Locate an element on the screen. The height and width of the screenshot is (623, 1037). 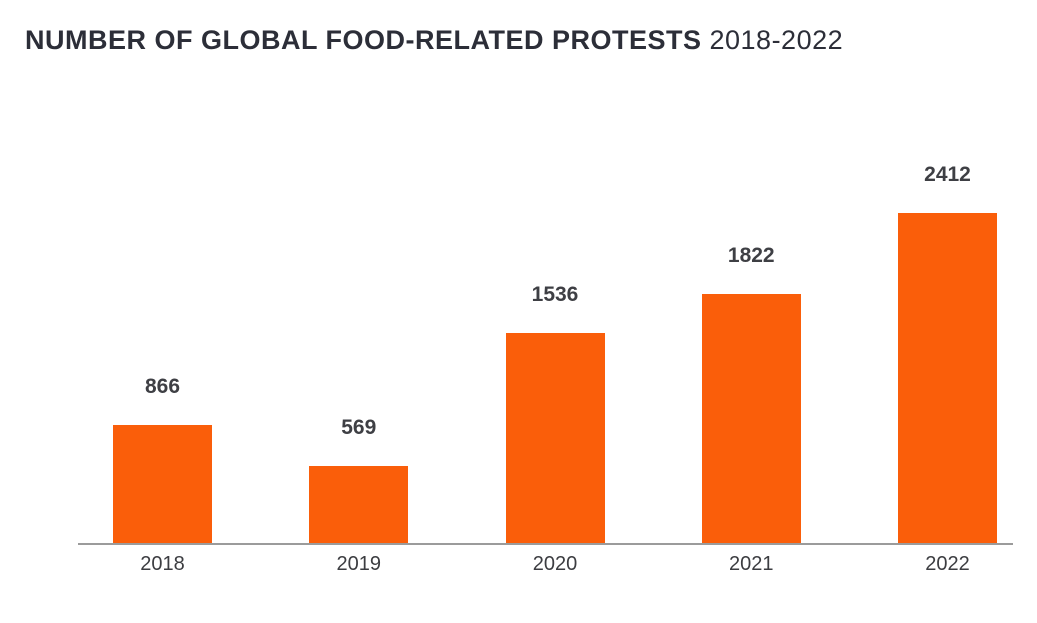
chart-title-year-range: 2018-2022 is located at coordinates (776, 40).